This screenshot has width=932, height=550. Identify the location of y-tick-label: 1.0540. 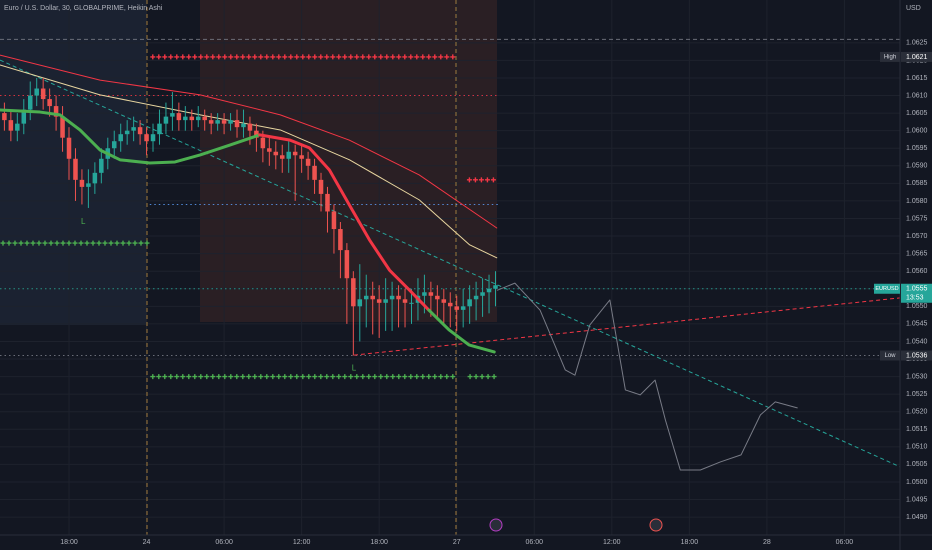
(917, 341).